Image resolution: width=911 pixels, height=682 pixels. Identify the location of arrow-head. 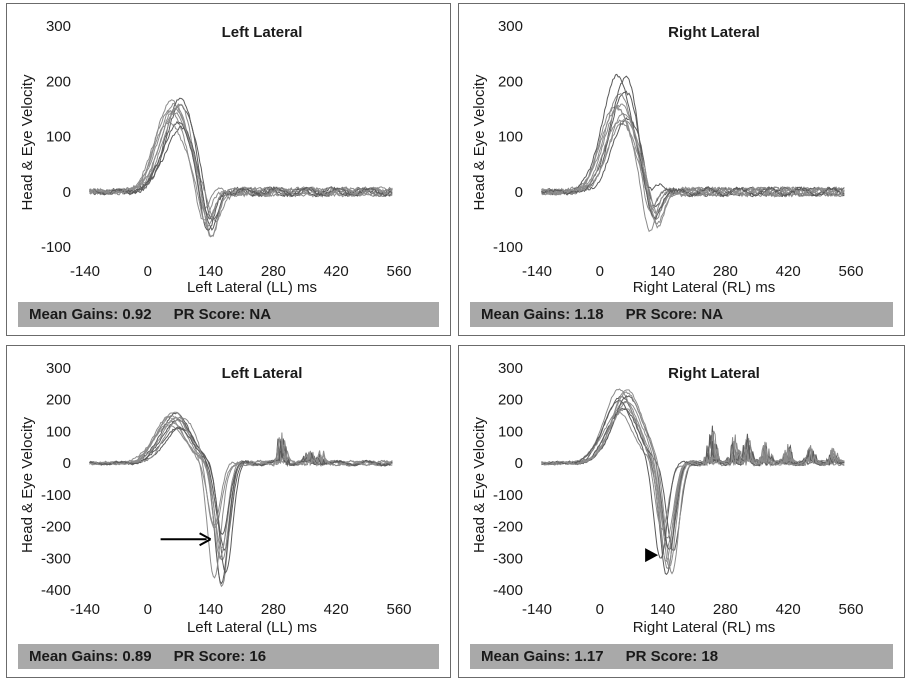
(205, 539).